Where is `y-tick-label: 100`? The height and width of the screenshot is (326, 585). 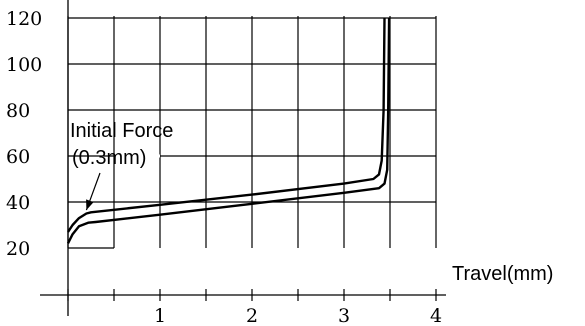 y-tick-label: 100 is located at coordinates (24, 65).